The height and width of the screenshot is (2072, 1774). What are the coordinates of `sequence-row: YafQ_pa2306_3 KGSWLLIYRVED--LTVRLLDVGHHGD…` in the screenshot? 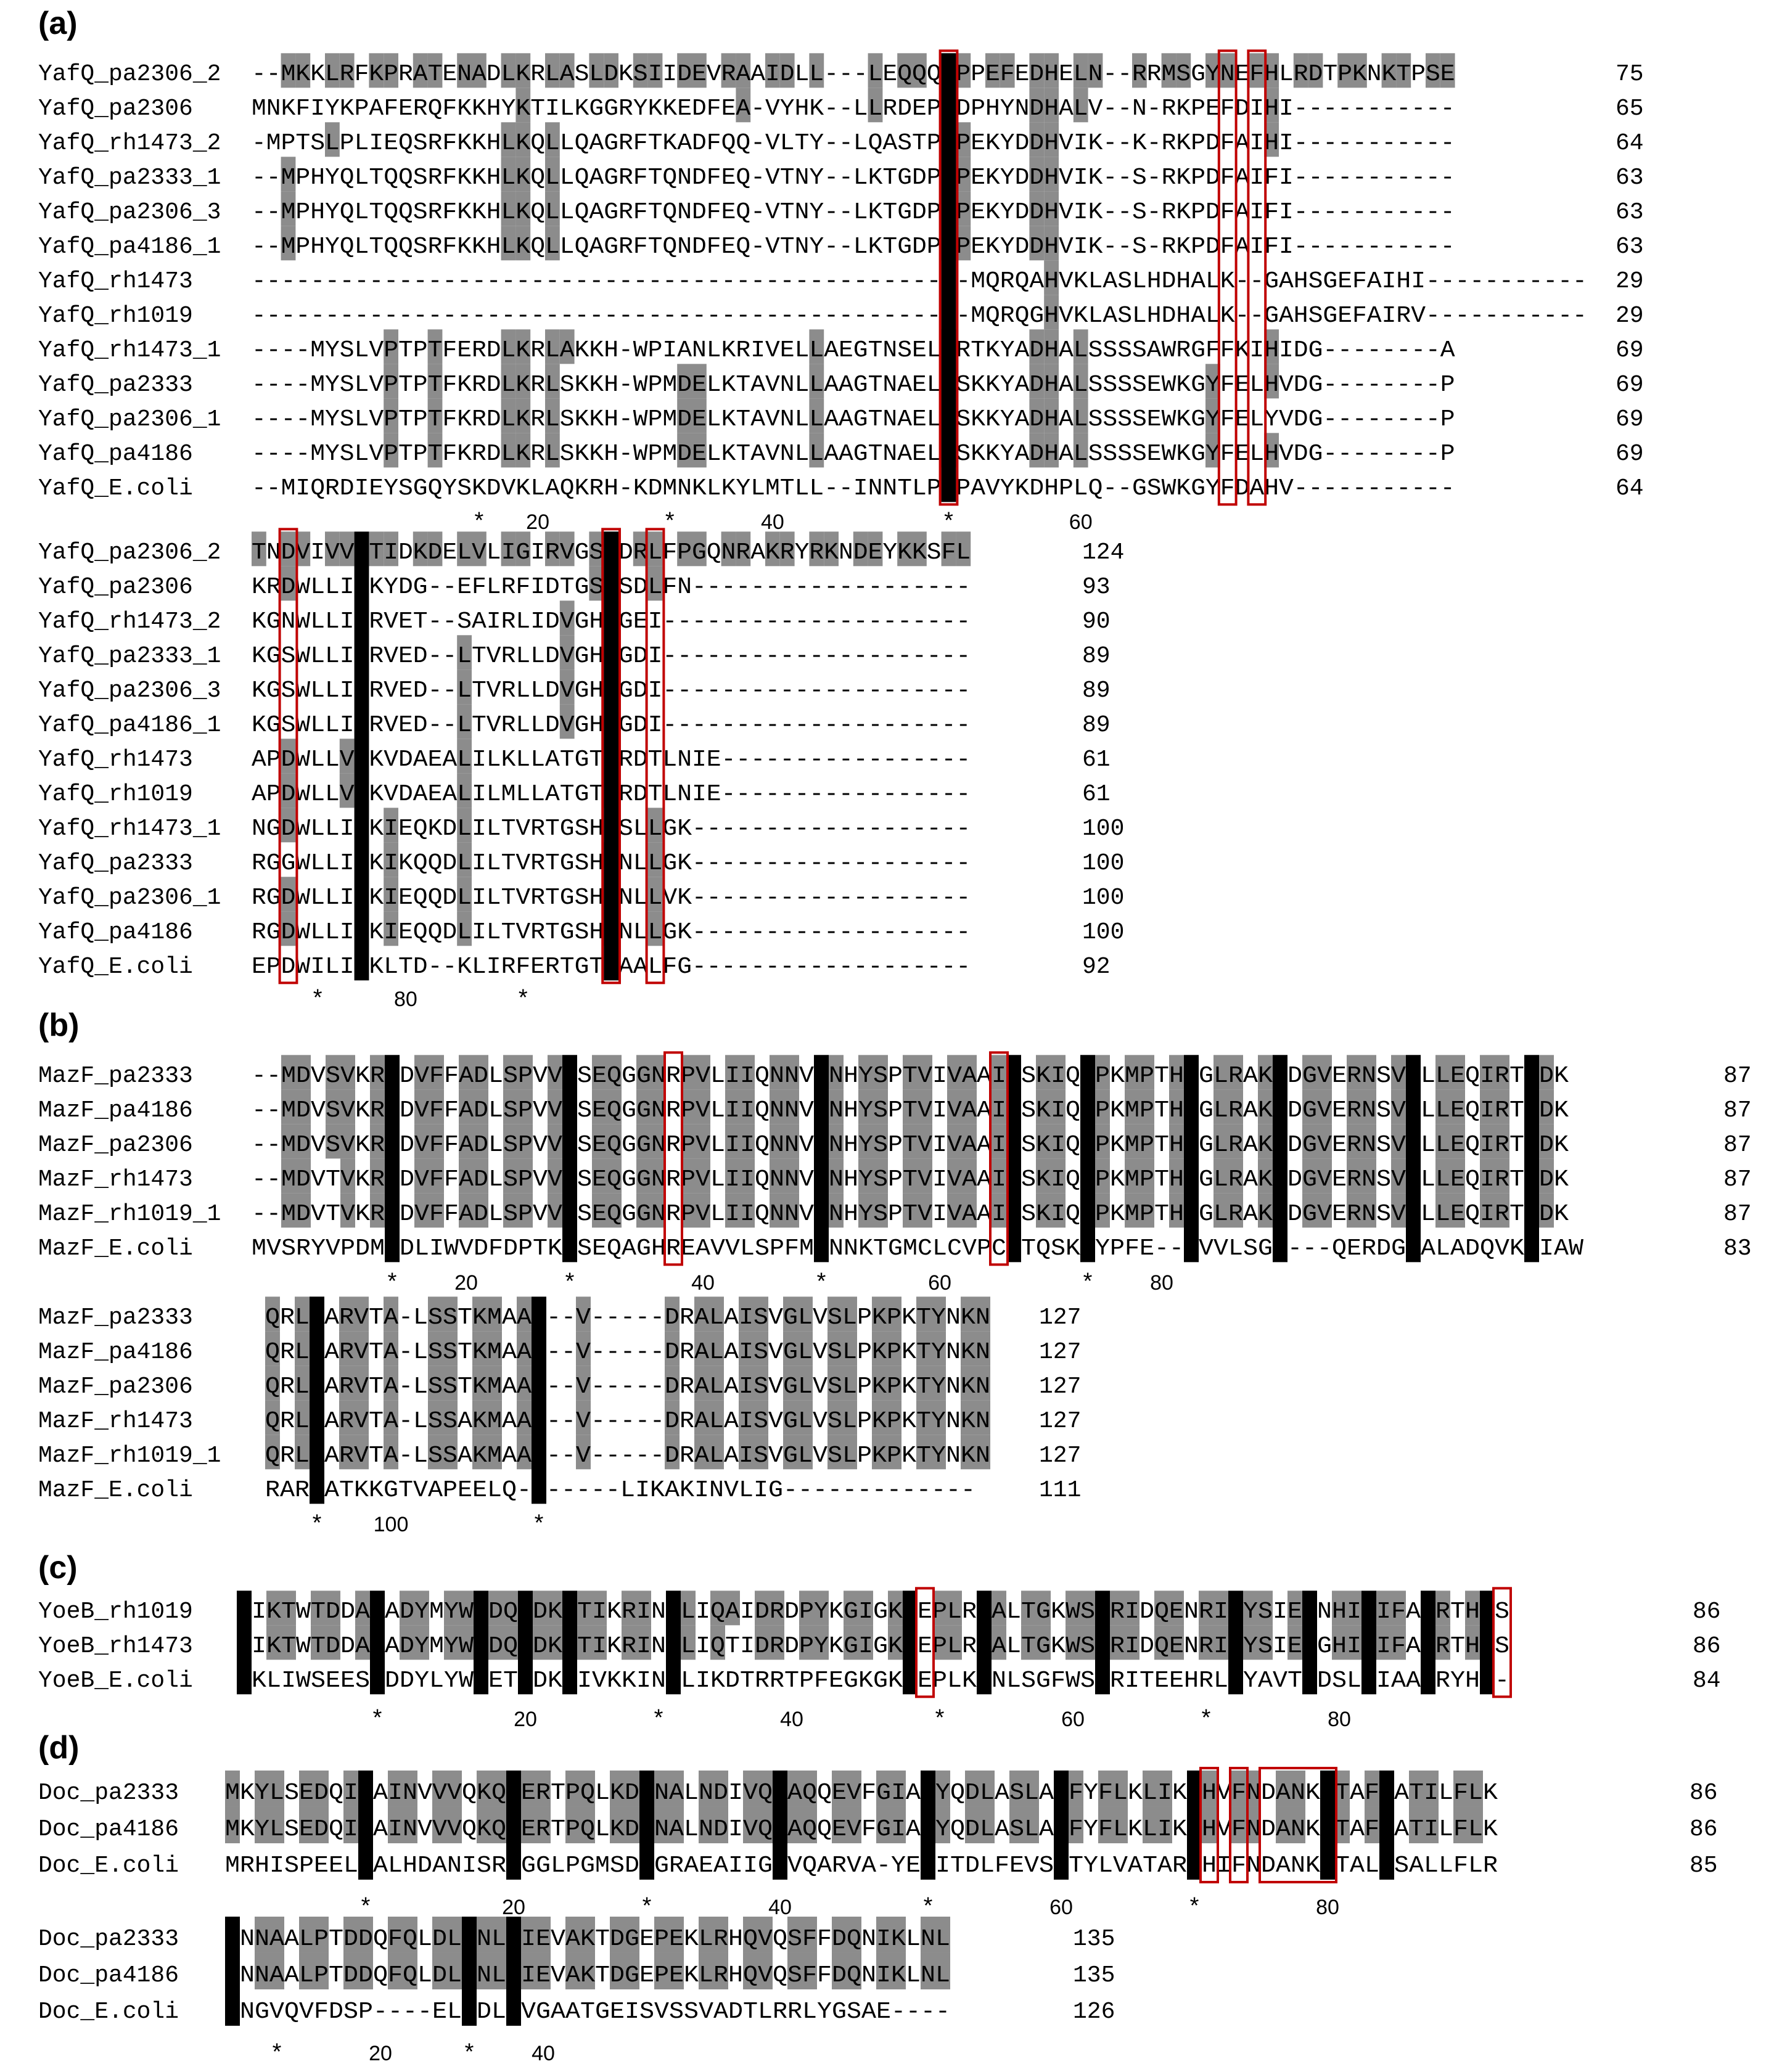 It's located at (574, 691).